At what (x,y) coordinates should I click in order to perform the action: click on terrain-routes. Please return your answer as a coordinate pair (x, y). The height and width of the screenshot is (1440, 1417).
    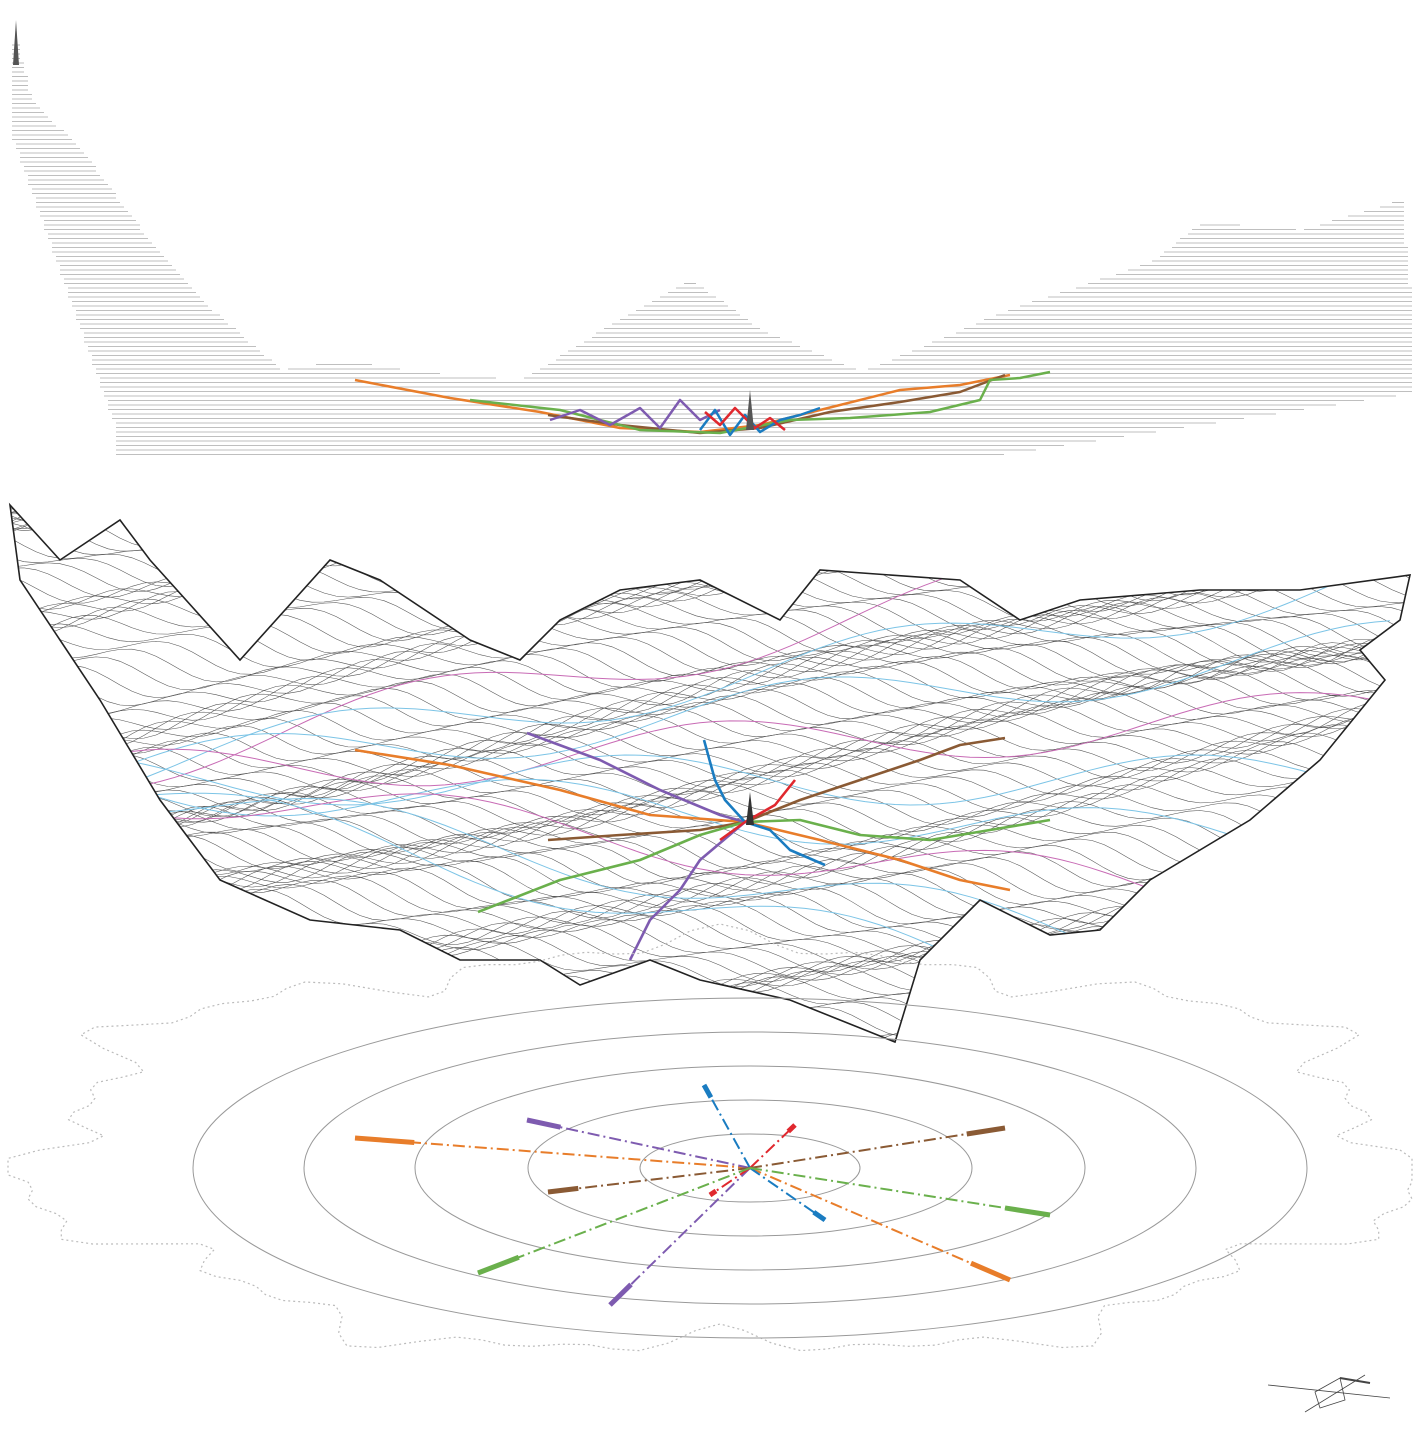
    Looking at the image, I should click on (702, 846).